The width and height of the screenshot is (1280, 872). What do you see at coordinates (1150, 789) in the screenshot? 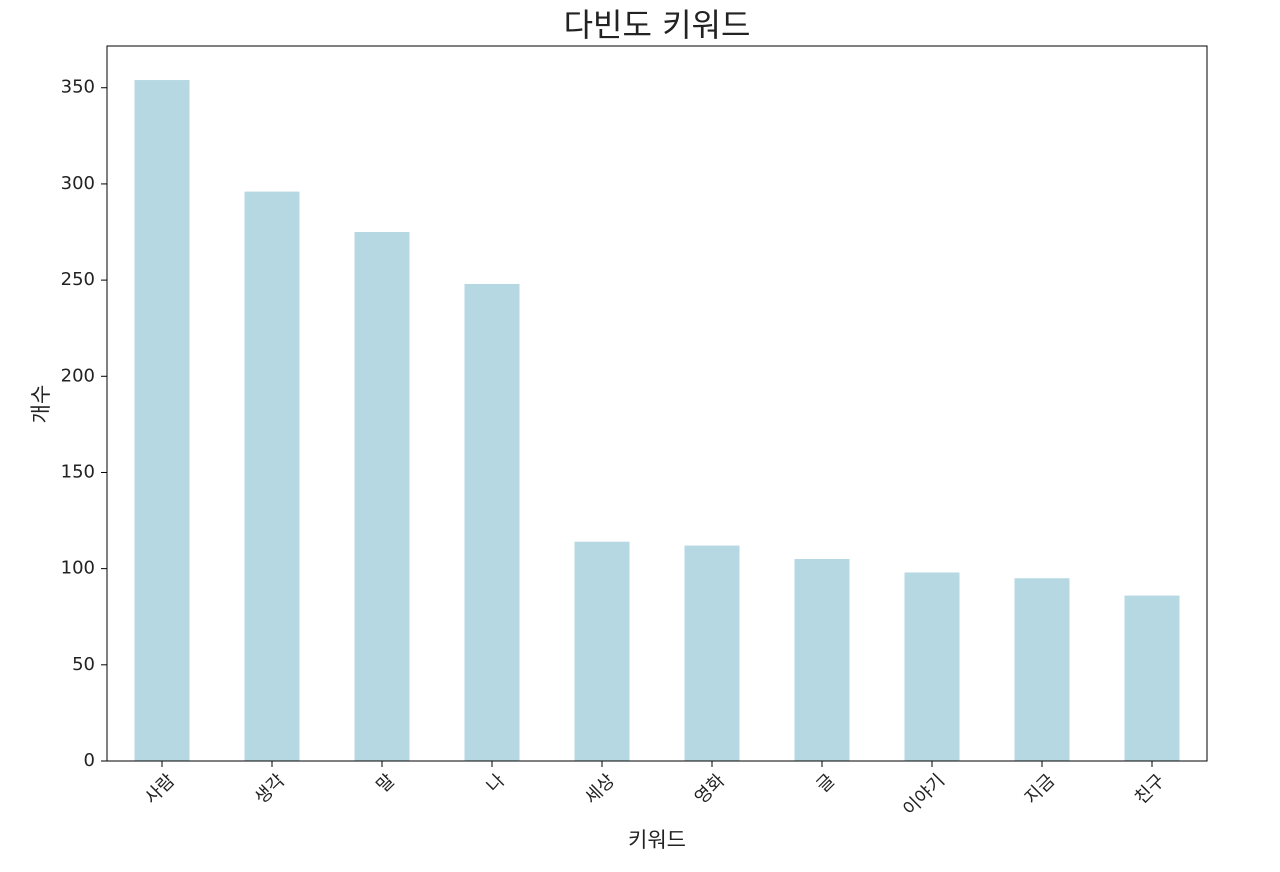
I see `x-tick-label: 친구` at bounding box center [1150, 789].